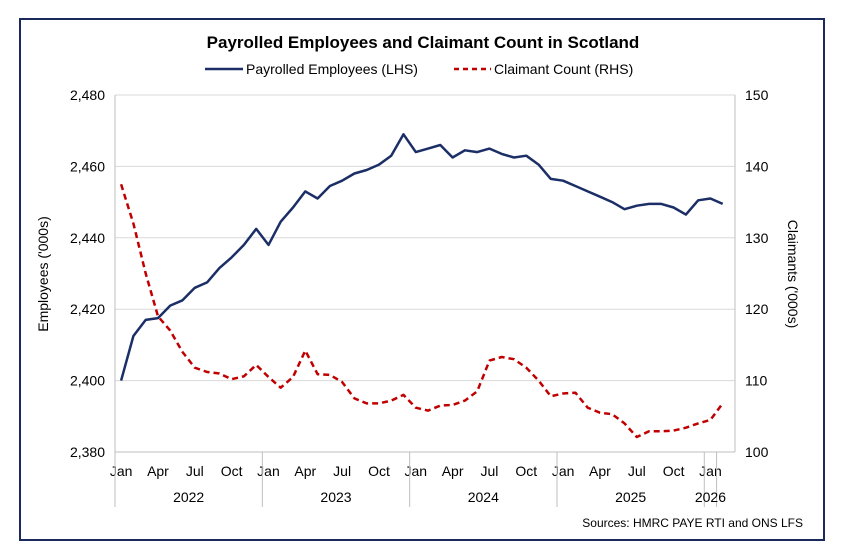 The height and width of the screenshot is (554, 846). I want to click on left-tick-label: 2,440, so click(87, 238).